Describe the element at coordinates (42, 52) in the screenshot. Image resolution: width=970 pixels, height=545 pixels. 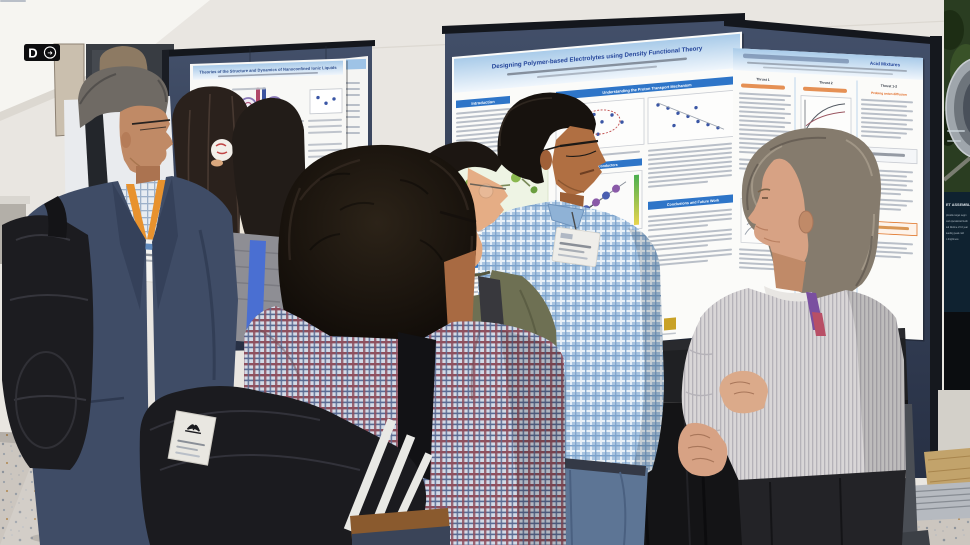
I see `wayfinding-sign: D ➜` at that location.